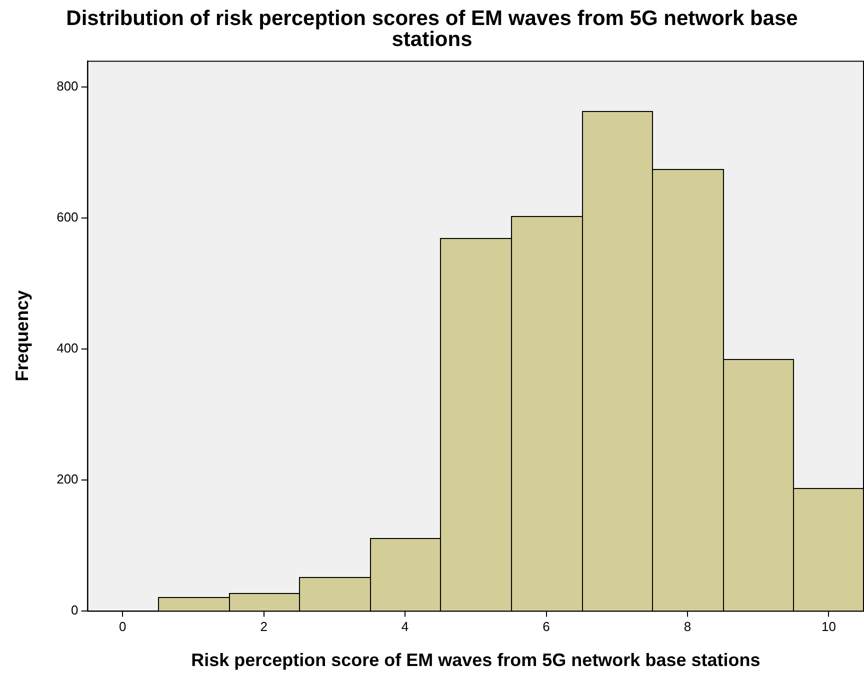 The width and height of the screenshot is (864, 686). I want to click on y-axis-title: Frequency, so click(22, 336).